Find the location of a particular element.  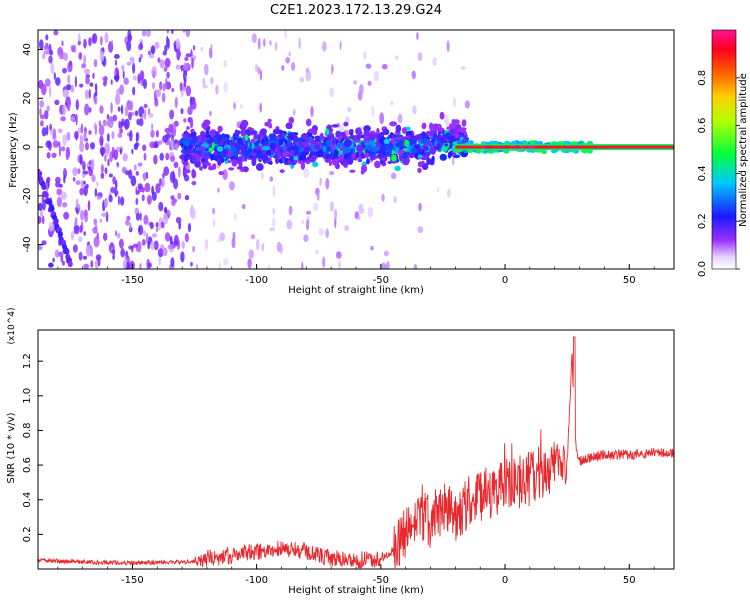

colorbar-tick-label: 0.4 is located at coordinates (702, 173).